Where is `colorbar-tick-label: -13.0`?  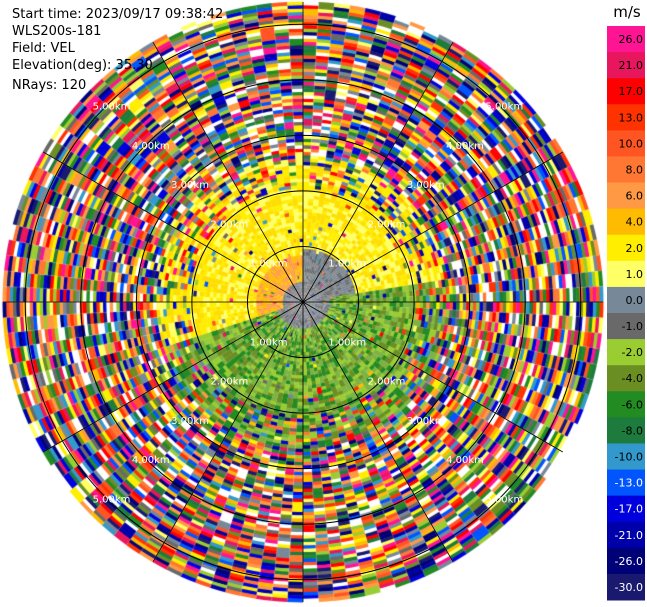
colorbar-tick-label: -13.0 is located at coordinates (629, 483).